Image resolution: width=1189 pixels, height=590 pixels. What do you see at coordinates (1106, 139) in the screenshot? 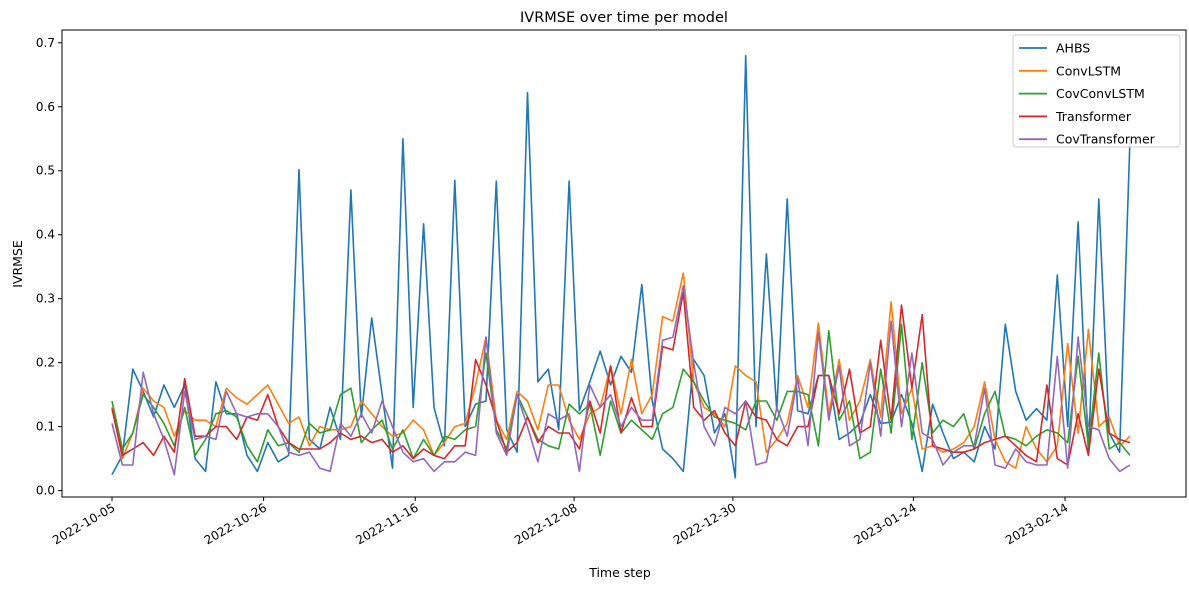
I see `legend-label: CovTransformer` at bounding box center [1106, 139].